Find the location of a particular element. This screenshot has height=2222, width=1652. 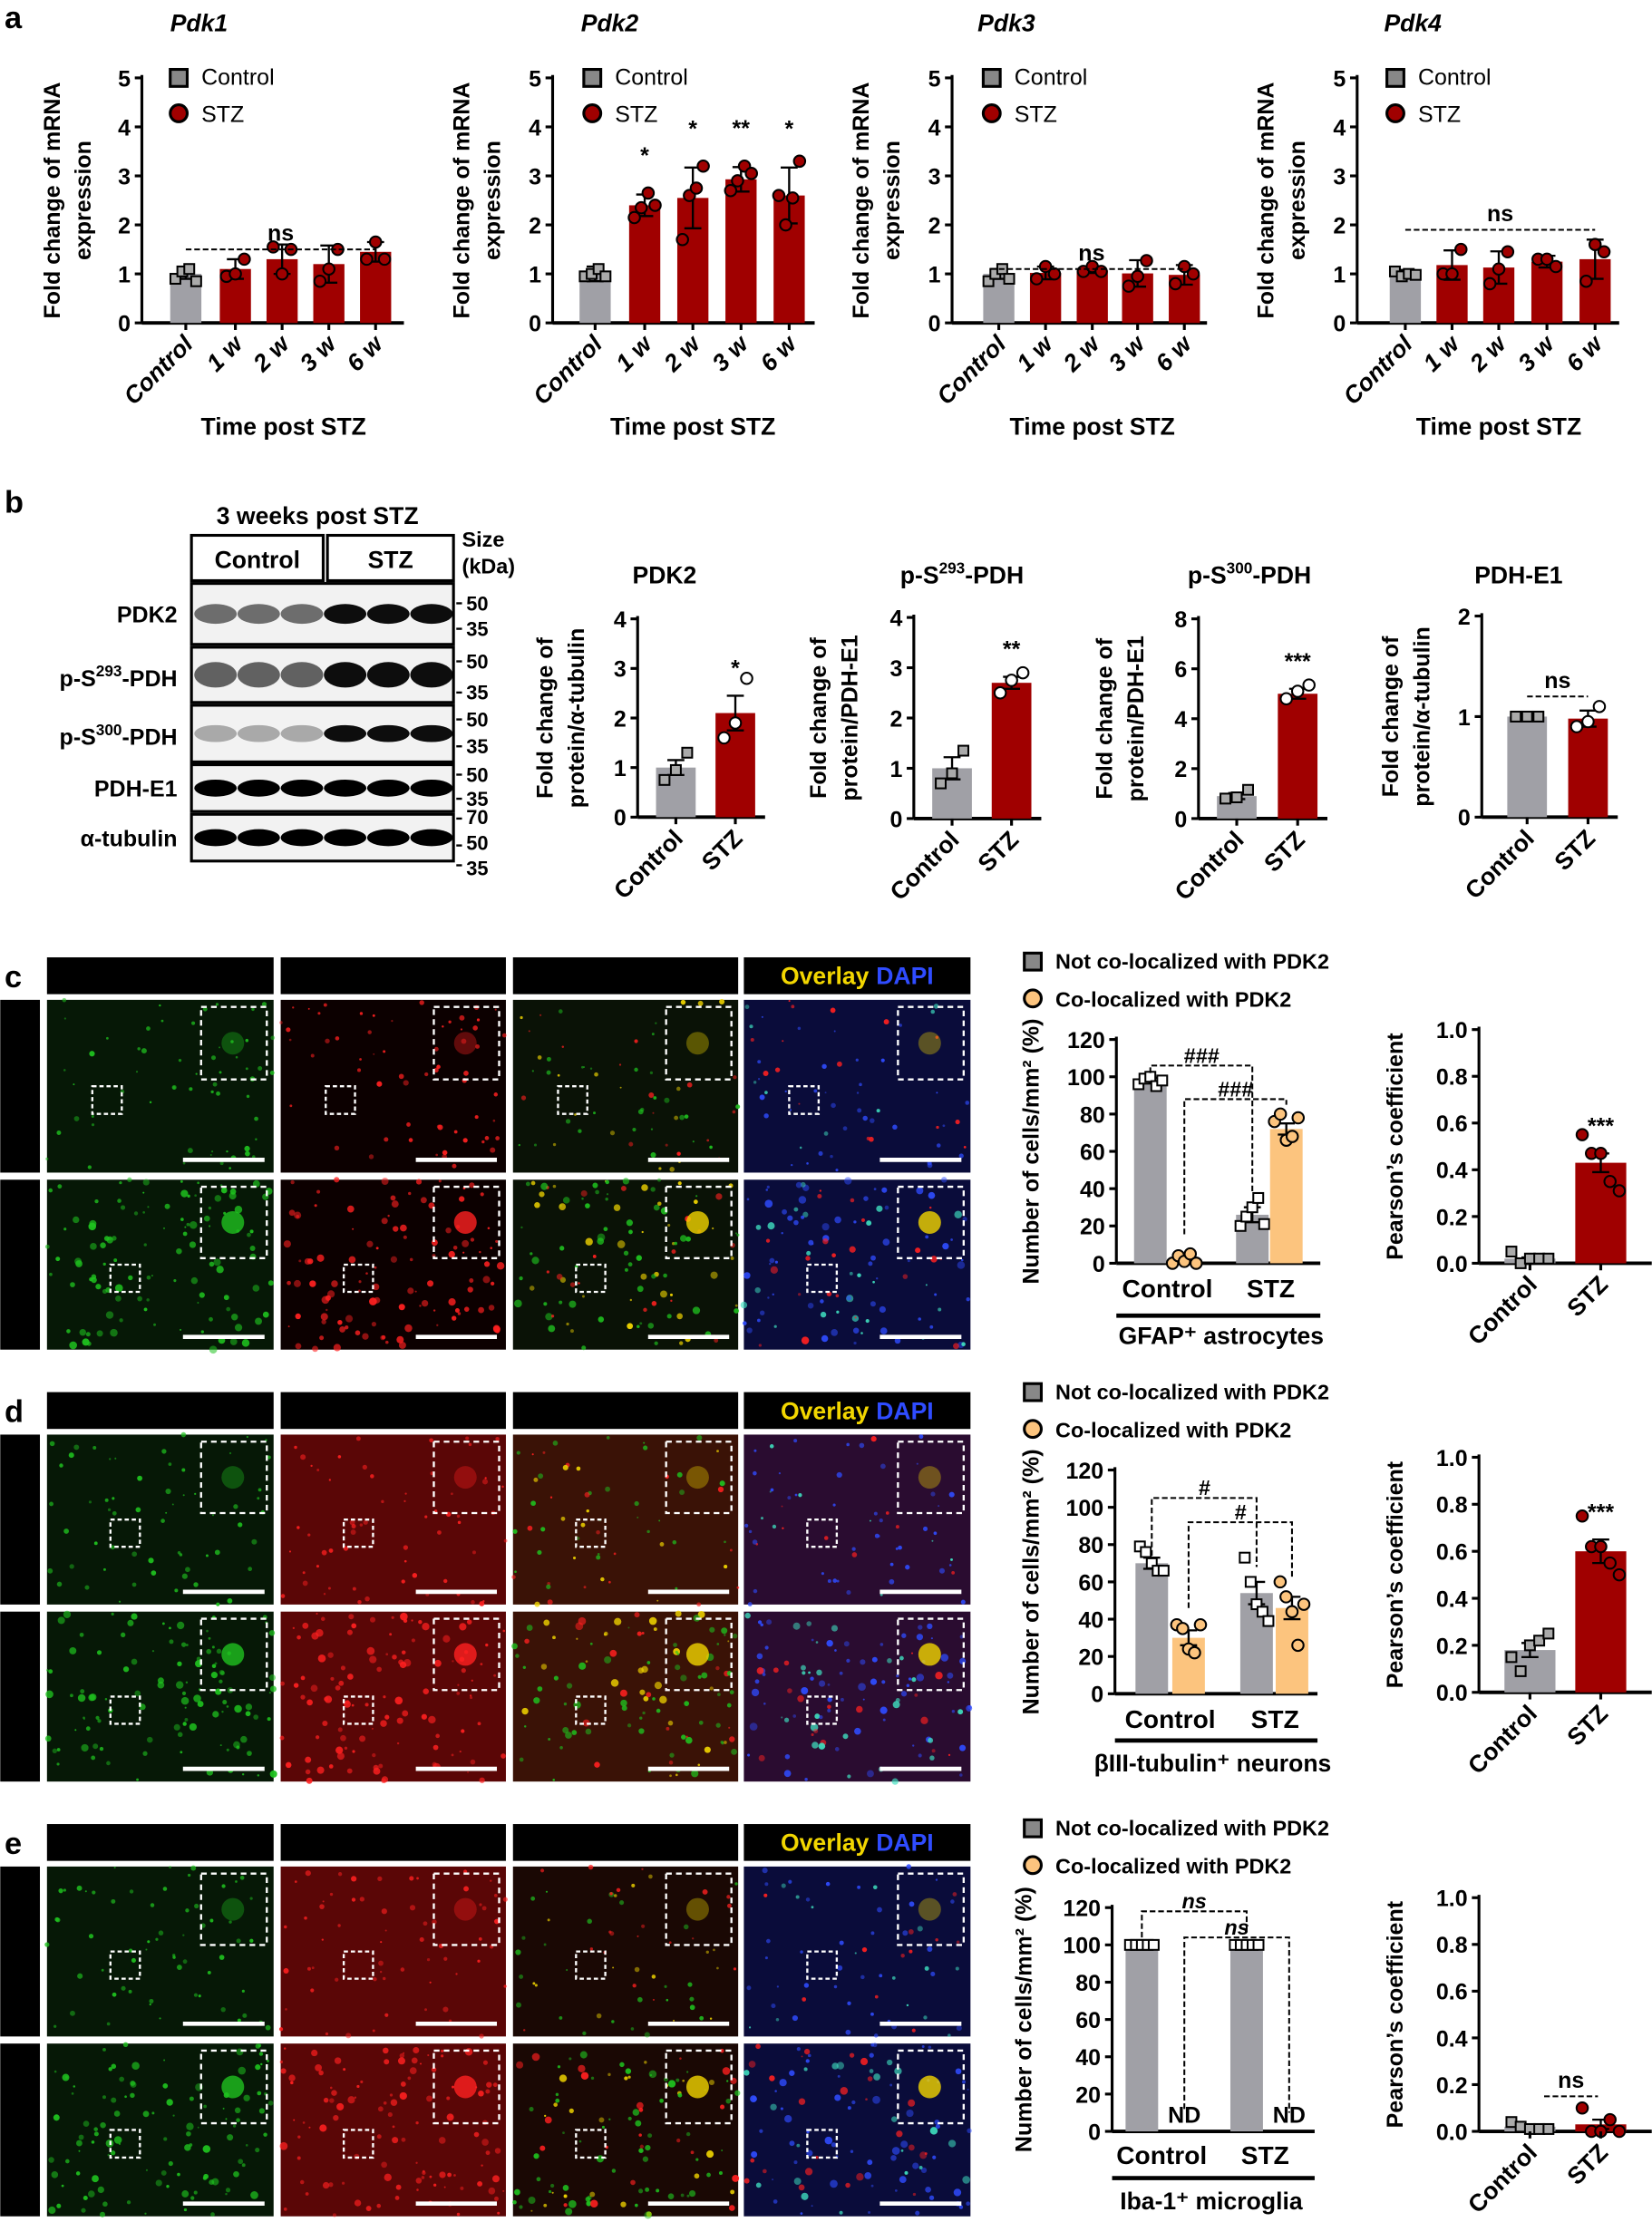

inset-cell is located at coordinates (930, 1654).